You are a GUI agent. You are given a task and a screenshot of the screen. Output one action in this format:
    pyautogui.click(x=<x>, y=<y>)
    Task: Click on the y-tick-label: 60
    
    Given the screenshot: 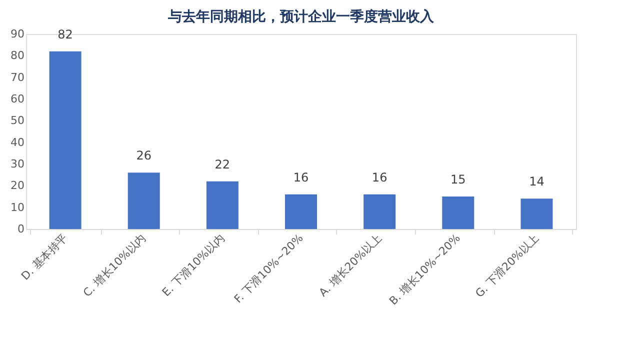 What is the action you would take?
    pyautogui.click(x=17, y=99)
    